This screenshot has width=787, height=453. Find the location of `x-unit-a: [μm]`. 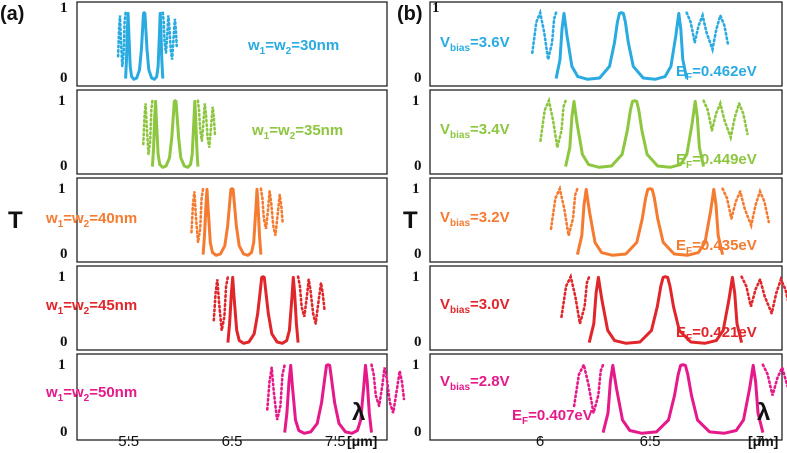

x-unit-a: [μm] is located at coordinates (362, 441).